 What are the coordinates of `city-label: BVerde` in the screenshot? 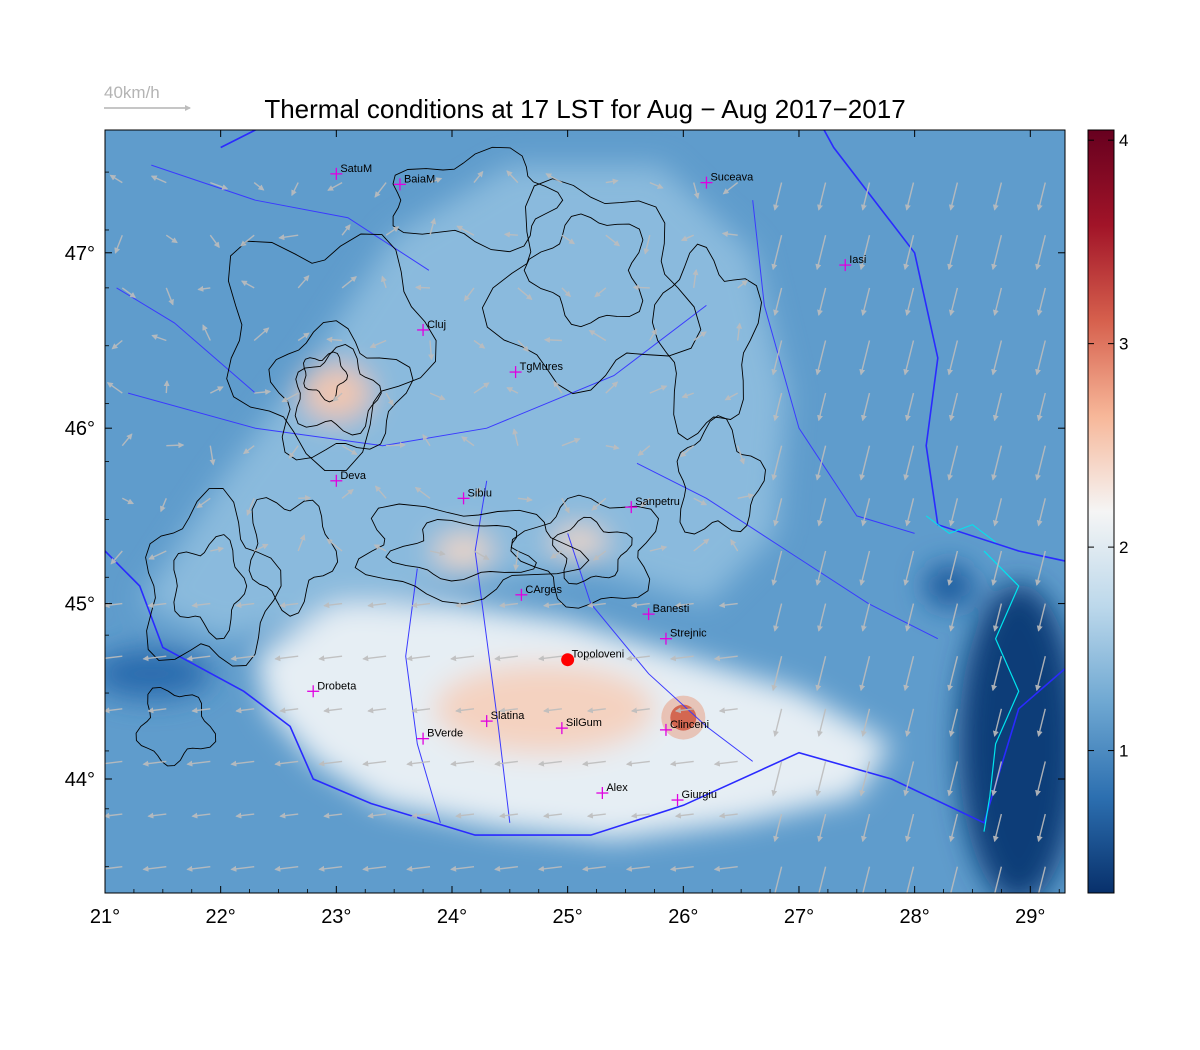 It's located at (445, 734).